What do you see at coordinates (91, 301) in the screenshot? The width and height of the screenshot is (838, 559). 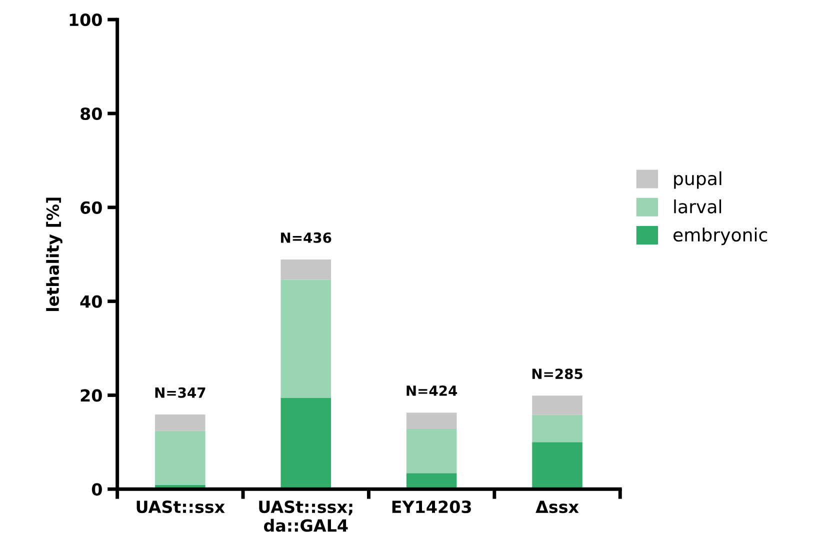 I see `y-tick-label: 40` at bounding box center [91, 301].